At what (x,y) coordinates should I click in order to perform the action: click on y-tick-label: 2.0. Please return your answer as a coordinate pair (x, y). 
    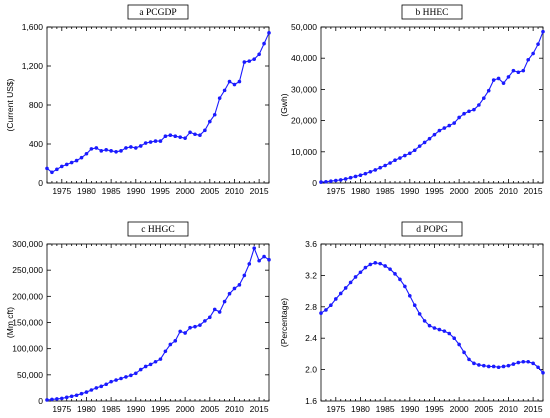
    Looking at the image, I should click on (311, 370).